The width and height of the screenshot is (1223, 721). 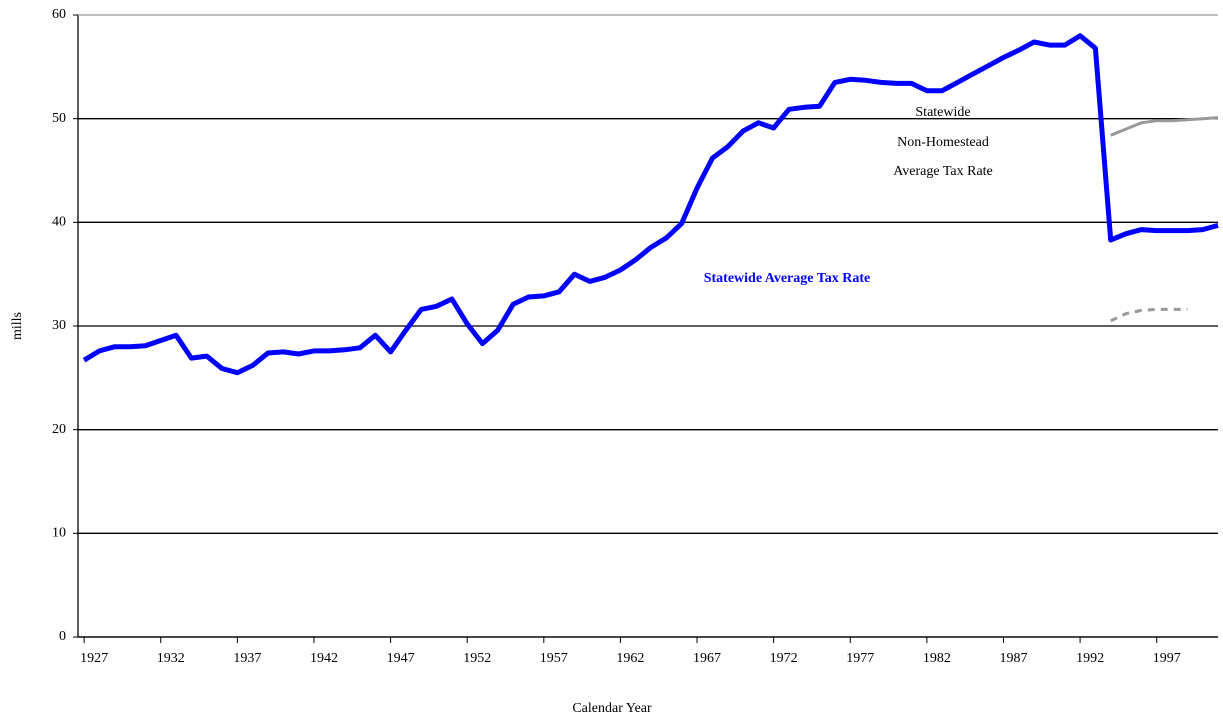 I want to click on x-tick-label: 1937, so click(x=247, y=658).